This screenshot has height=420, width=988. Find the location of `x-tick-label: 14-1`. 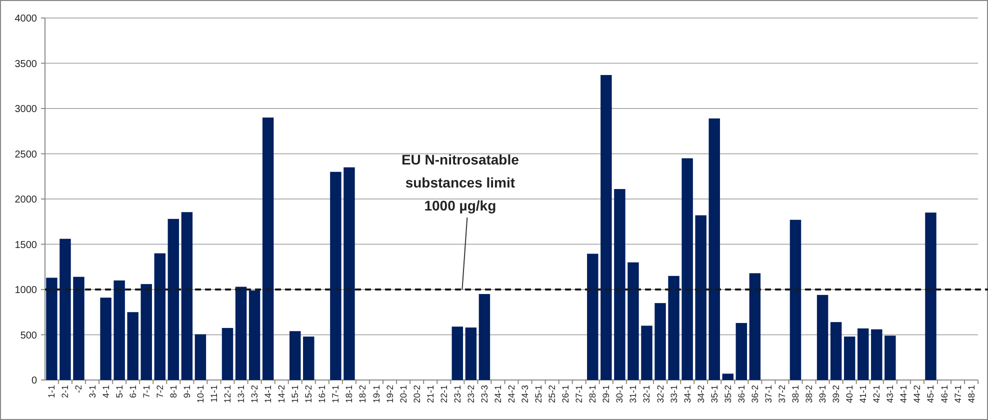

x-tick-label: 14-1 is located at coordinates (268, 394).